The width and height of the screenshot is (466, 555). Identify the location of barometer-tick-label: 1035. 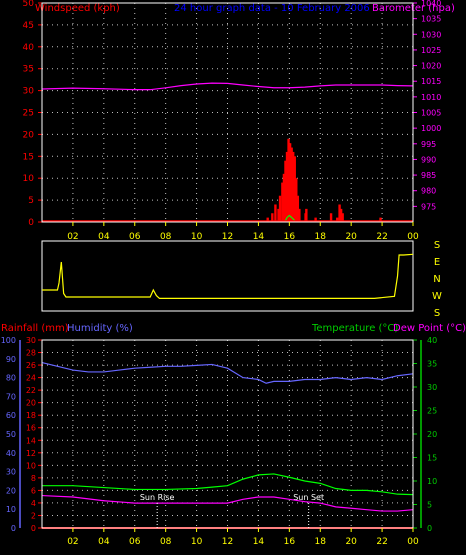
(431, 19).